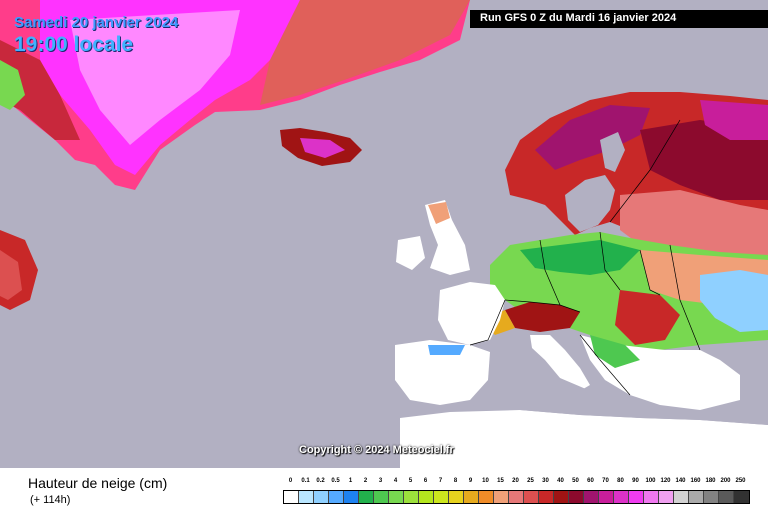  Describe the element at coordinates (650, 481) in the screenshot. I see `legend-label: 100` at that location.